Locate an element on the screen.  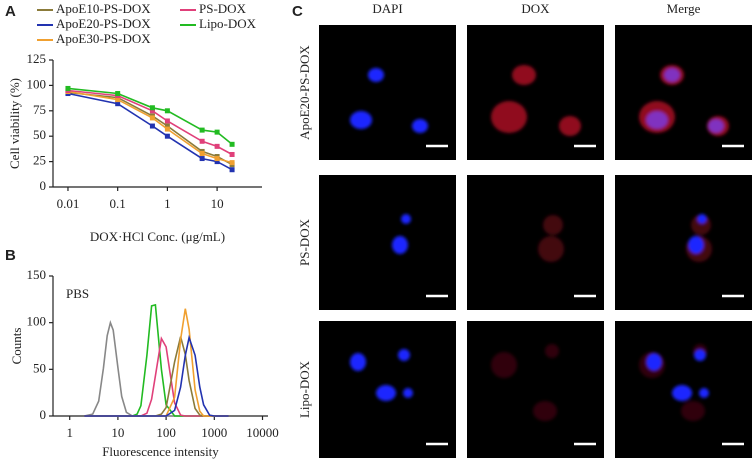
legend-label: ApoE30-PS-DOX is located at coordinates (103, 38).